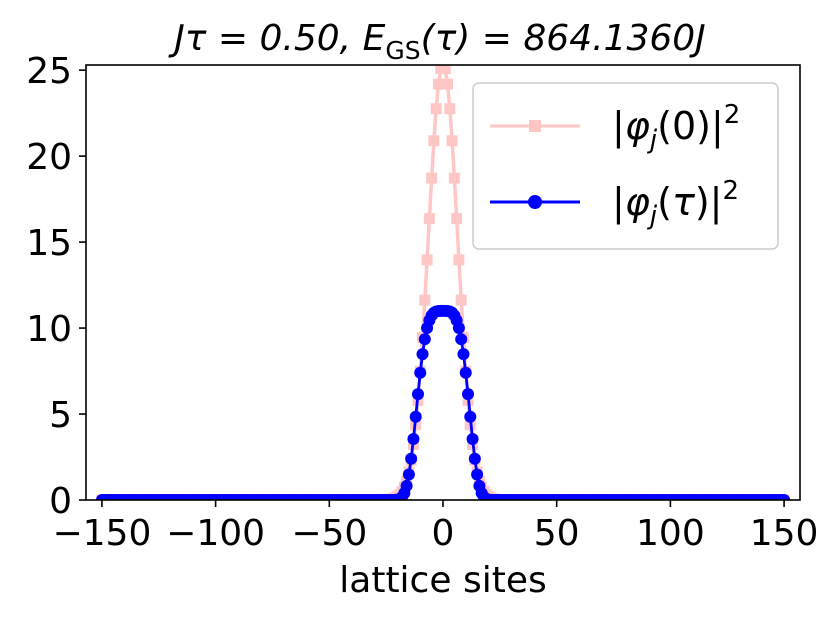  What do you see at coordinates (276, 38) in the screenshot?
I see `chart-title-part1: Jτ = 0.50, E` at bounding box center [276, 38].